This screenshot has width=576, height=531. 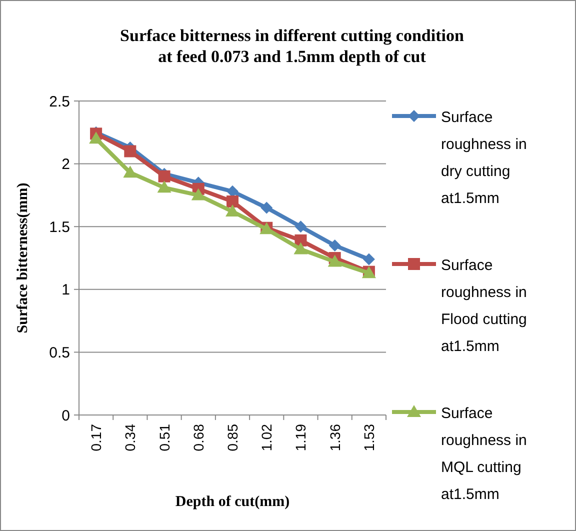 I want to click on y-axis-title: Surface bitterness(mm), so click(x=23, y=258).